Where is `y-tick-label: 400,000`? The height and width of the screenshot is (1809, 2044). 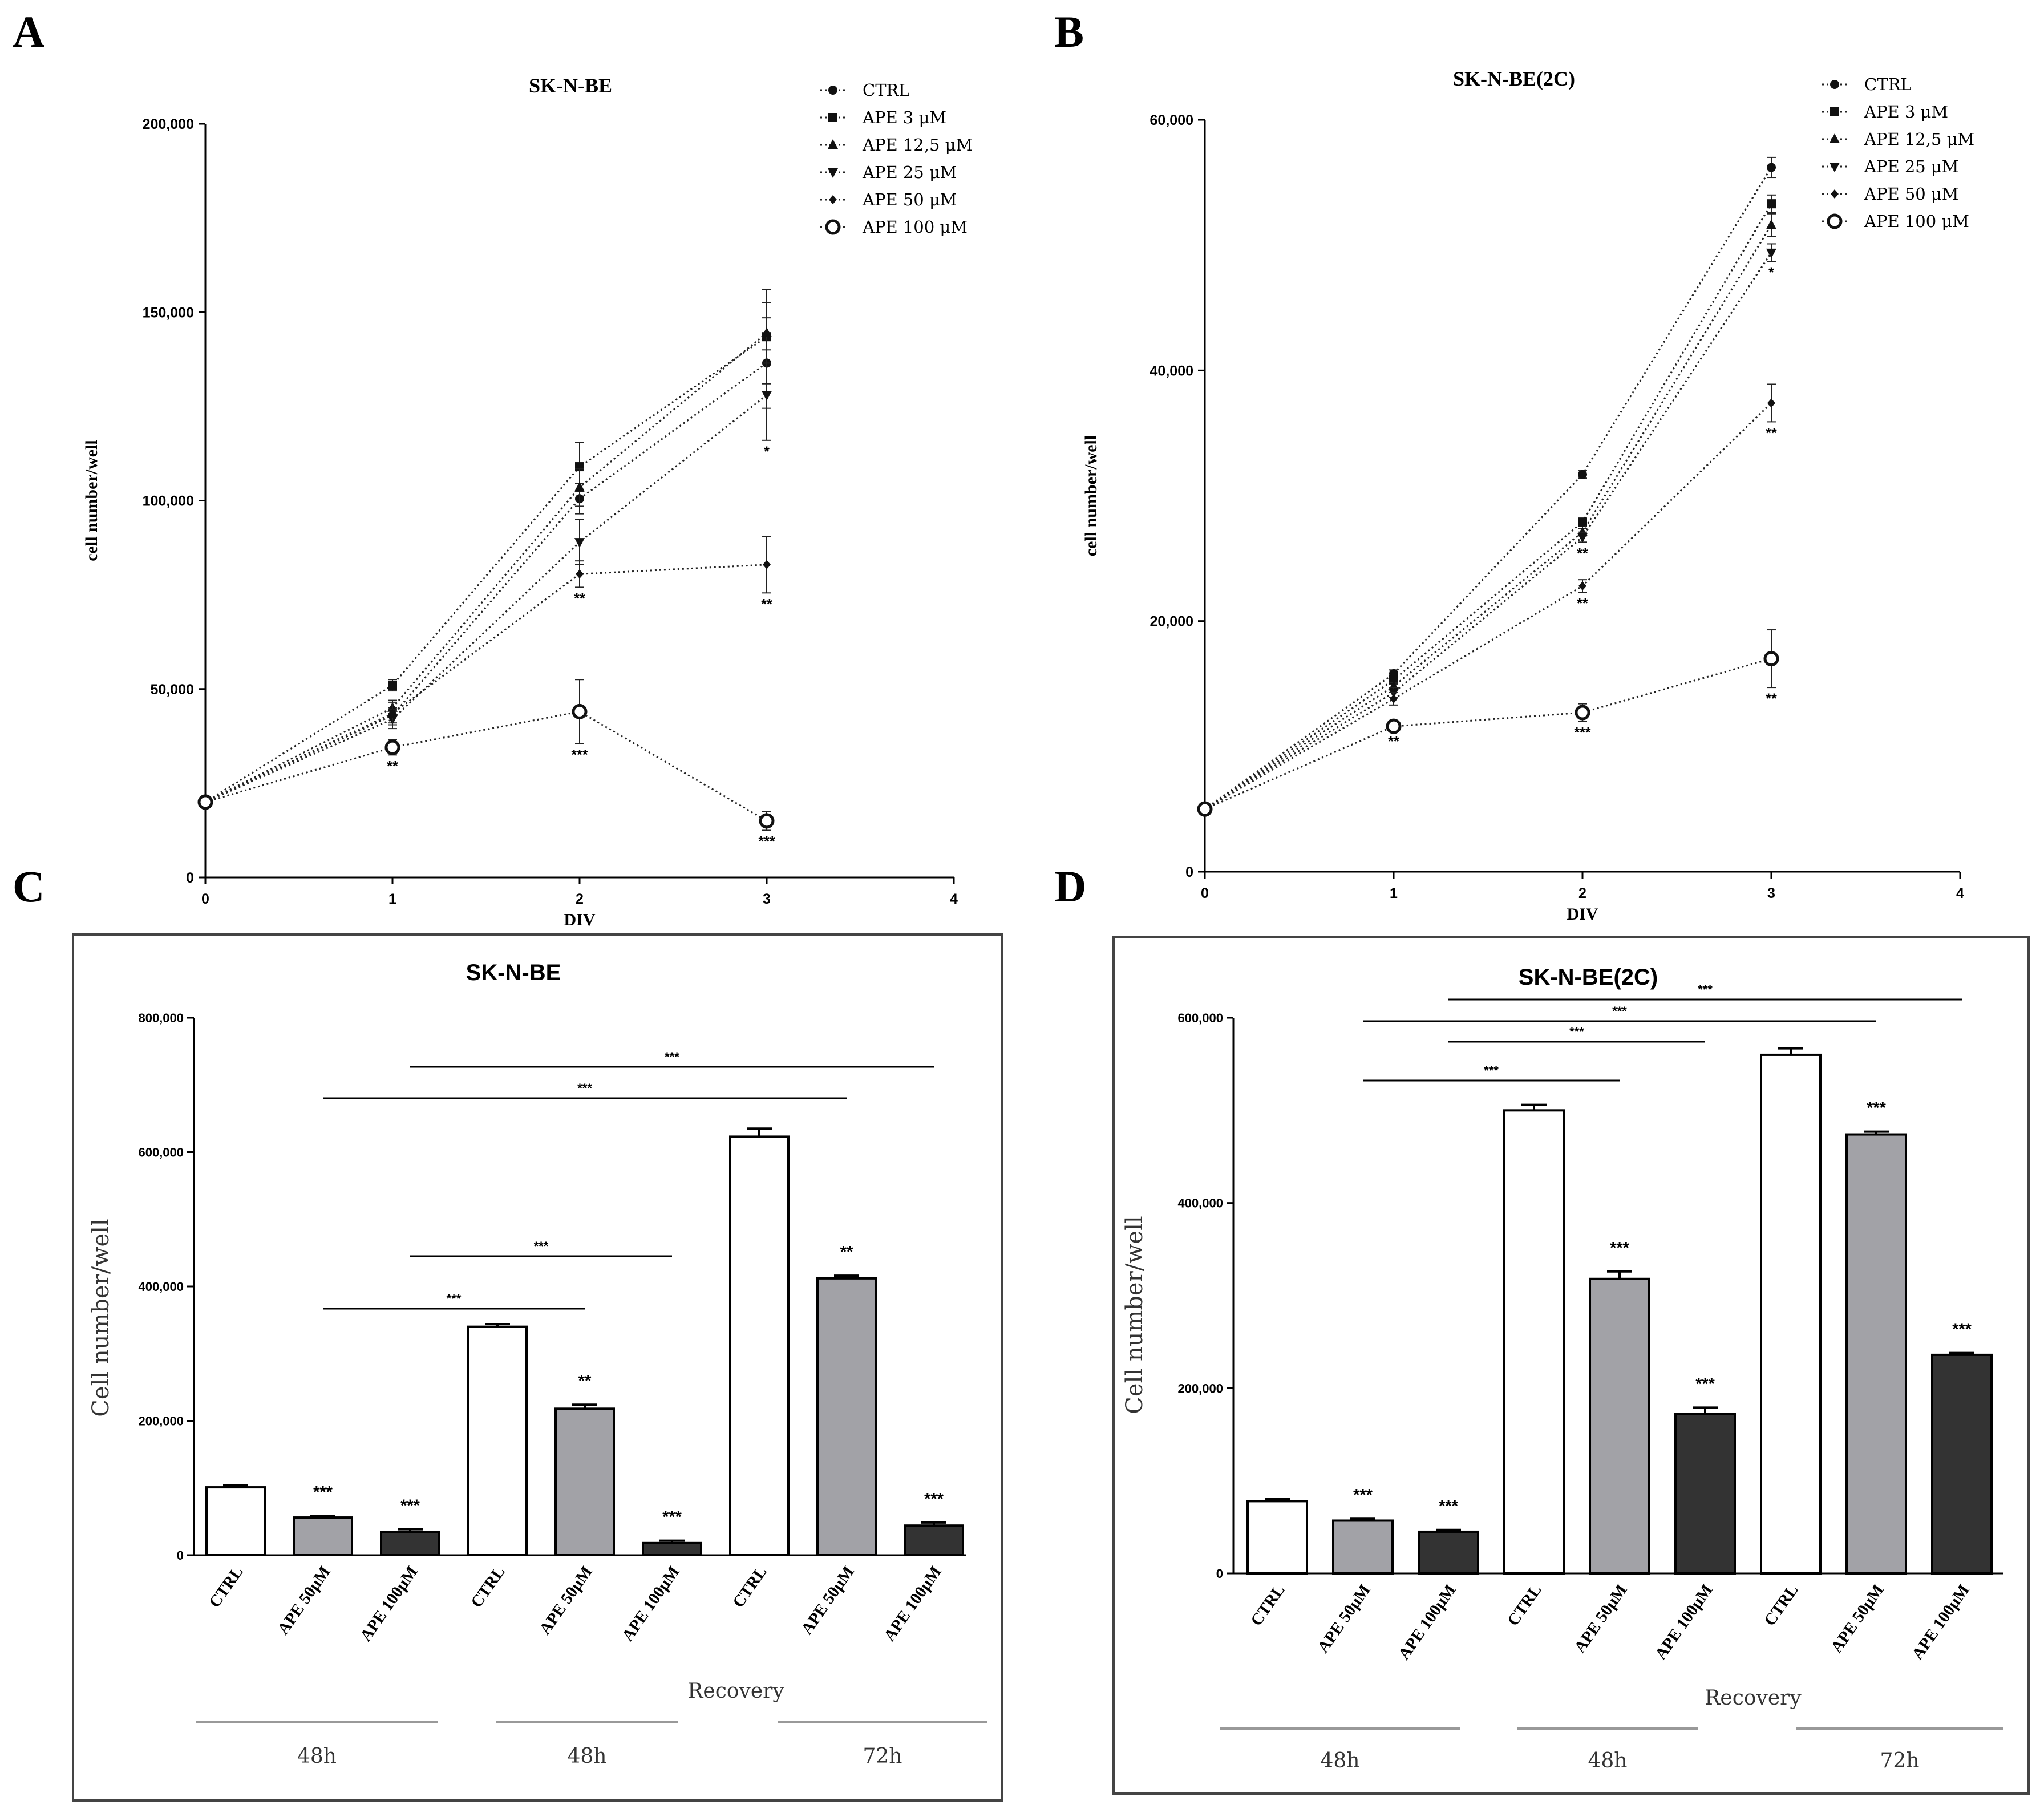
y-tick-label: 400,000 is located at coordinates (1200, 1203).